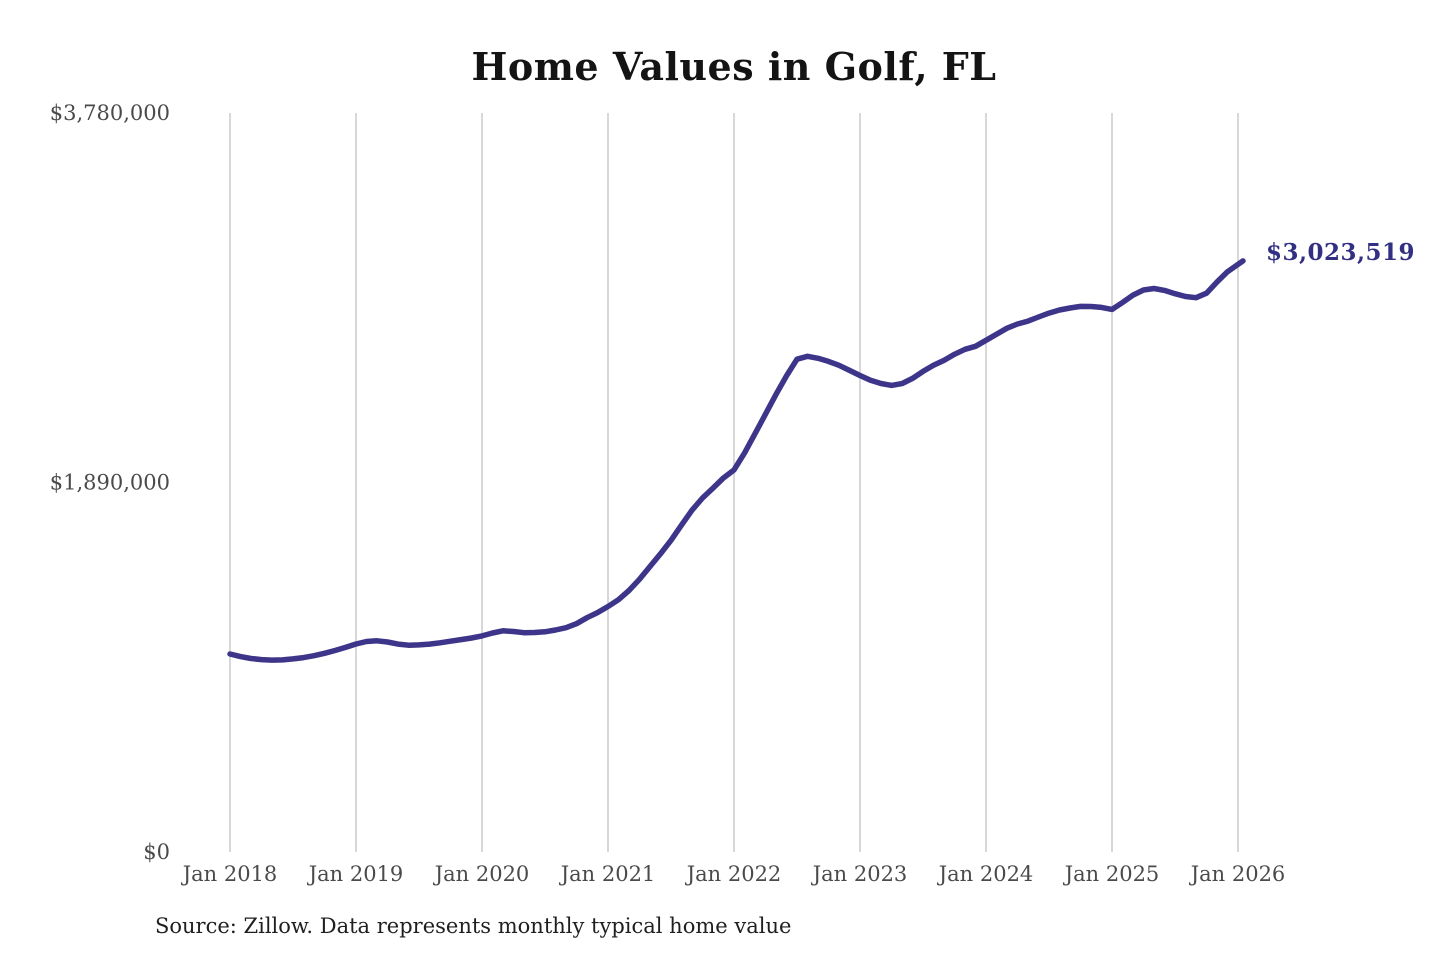 The width and height of the screenshot is (1440, 960). What do you see at coordinates (1111, 874) in the screenshot?
I see `x-tick-jan-2025: Jan 2025` at bounding box center [1111, 874].